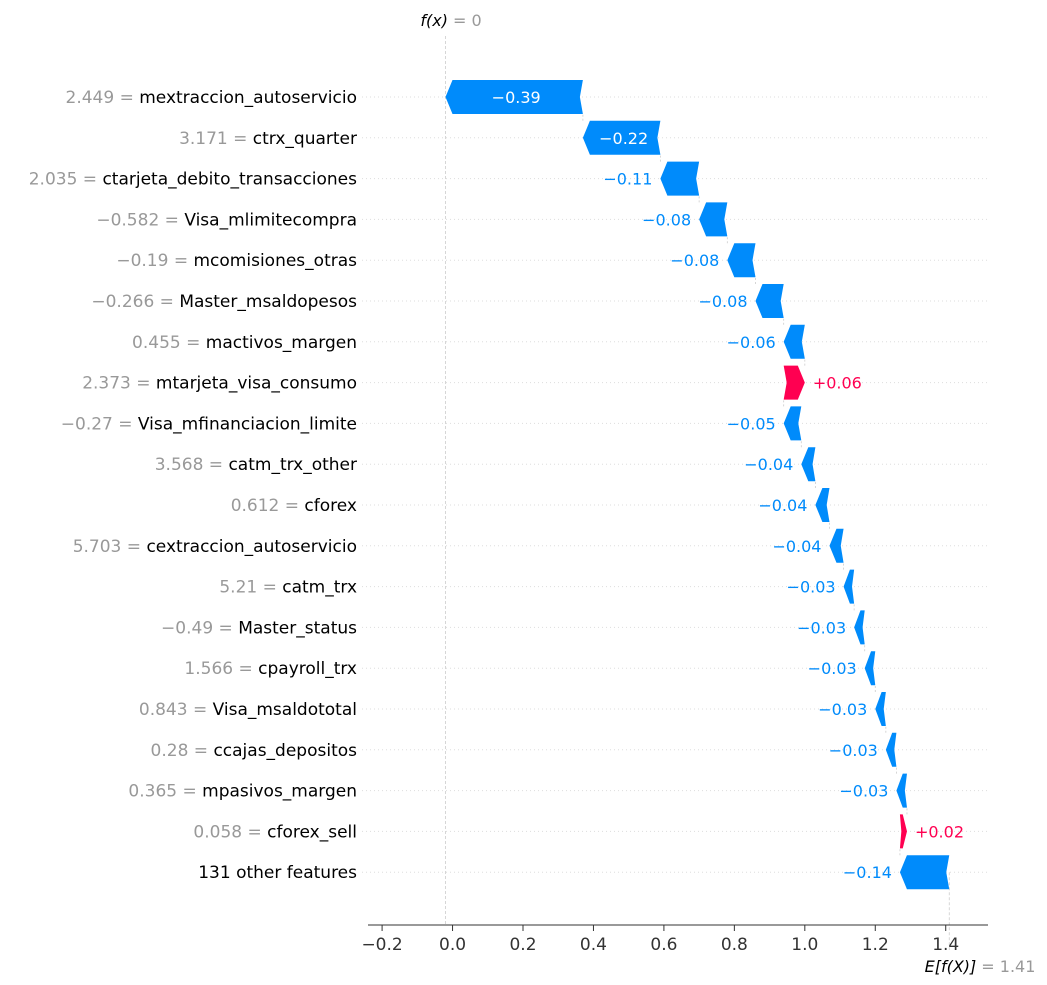 Image resolution: width=1047 pixels, height=985 pixels. I want to click on x-tick-label: 1.2, so click(875, 945).